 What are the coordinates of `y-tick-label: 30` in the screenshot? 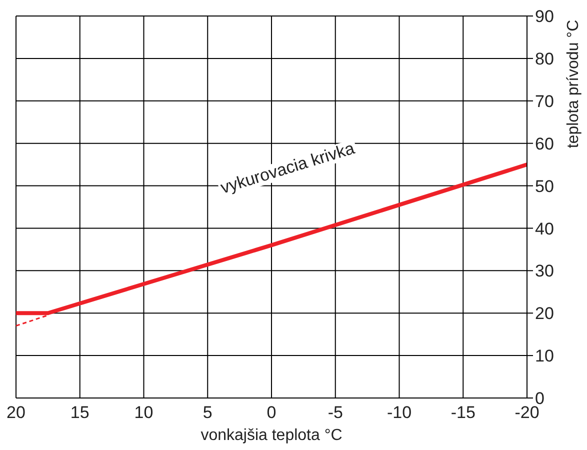 It's located at (544, 271).